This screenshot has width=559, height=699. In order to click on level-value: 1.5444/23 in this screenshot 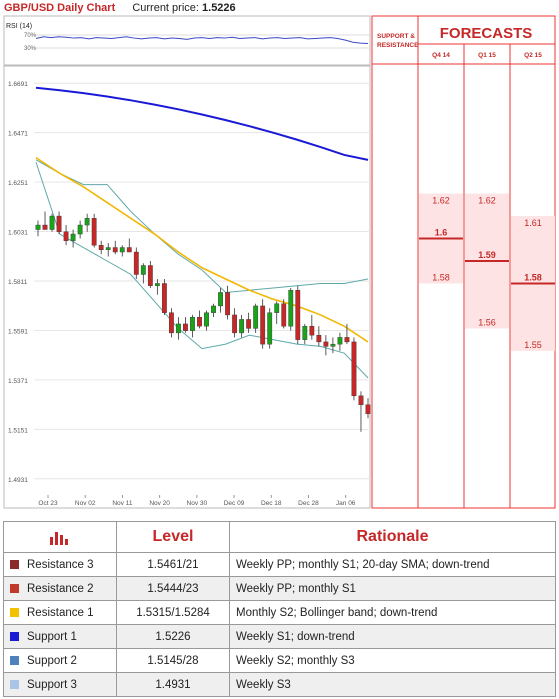, I will do `click(173, 588)`.